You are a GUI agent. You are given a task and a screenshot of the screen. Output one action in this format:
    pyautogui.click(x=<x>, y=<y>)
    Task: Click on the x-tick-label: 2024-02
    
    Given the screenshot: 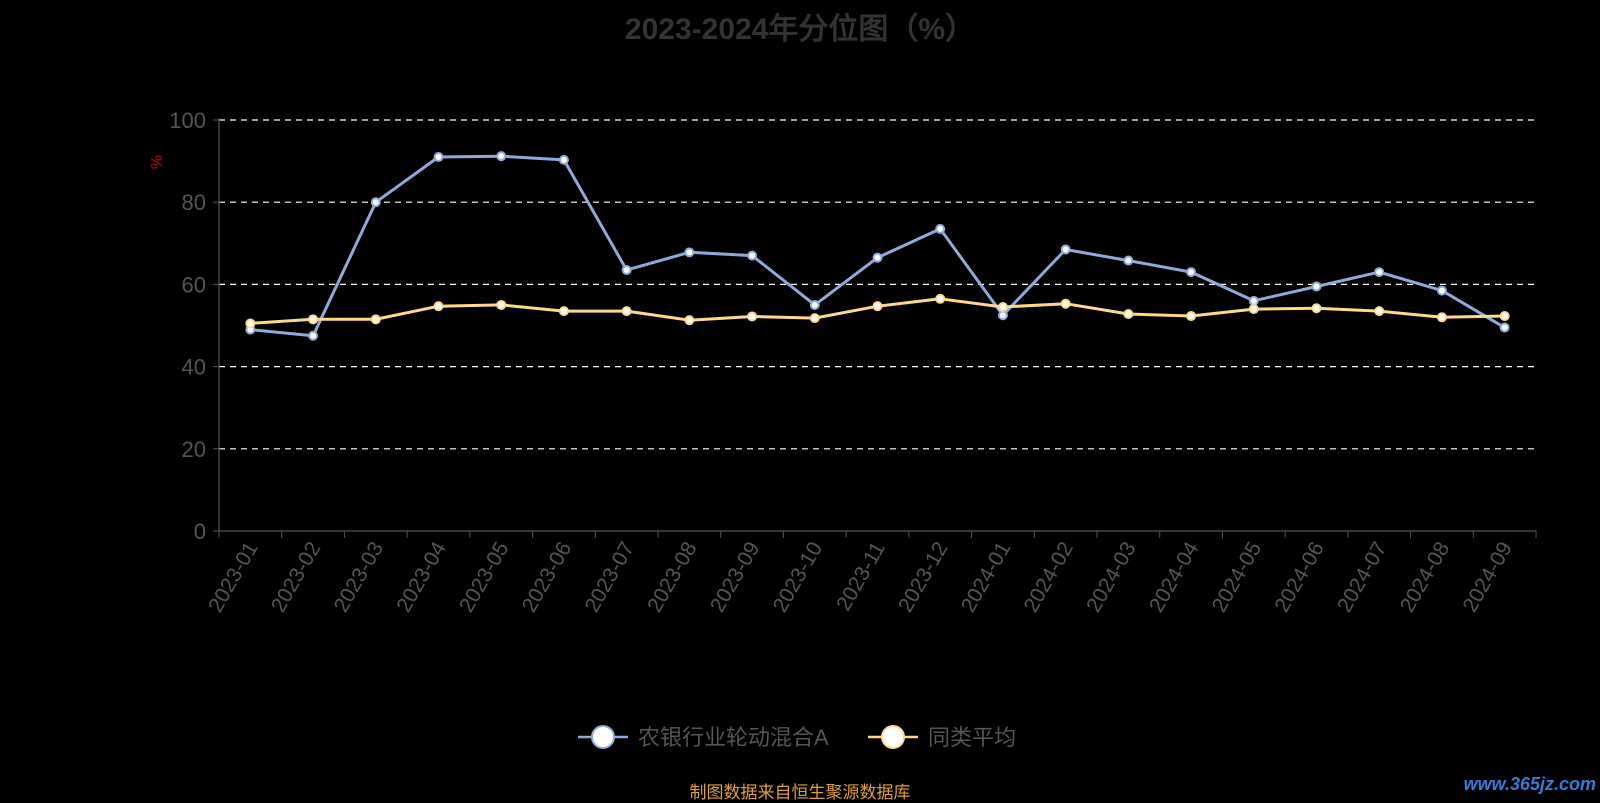 What is the action you would take?
    pyautogui.click(x=1049, y=577)
    